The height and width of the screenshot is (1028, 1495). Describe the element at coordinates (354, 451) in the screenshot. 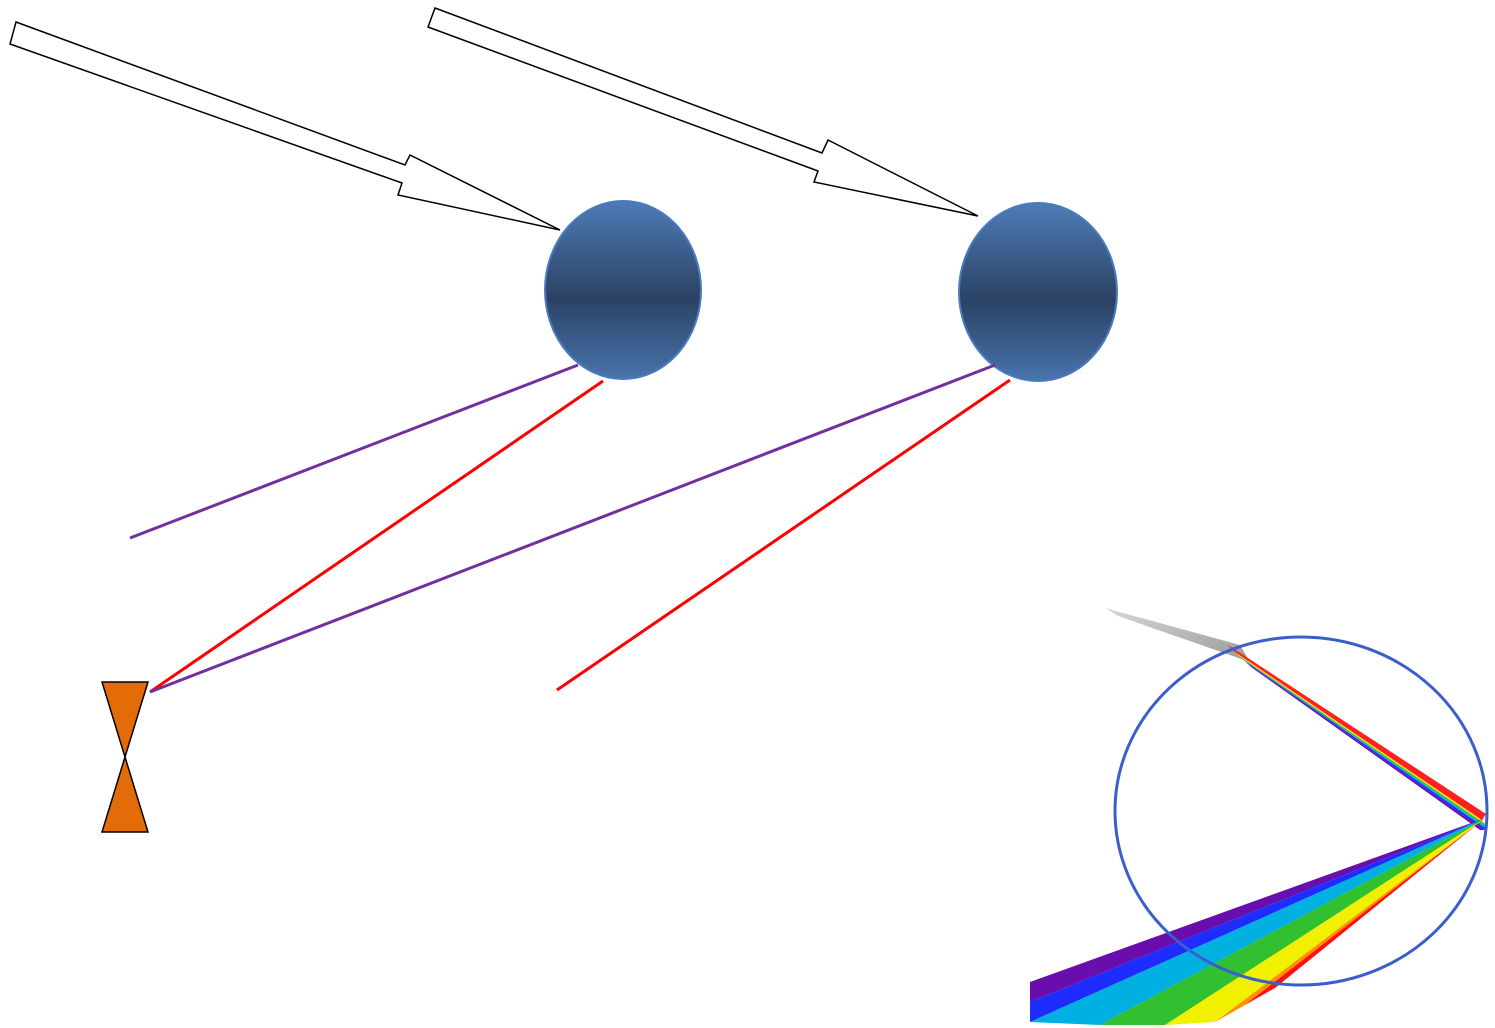

I see `violet-ray` at that location.